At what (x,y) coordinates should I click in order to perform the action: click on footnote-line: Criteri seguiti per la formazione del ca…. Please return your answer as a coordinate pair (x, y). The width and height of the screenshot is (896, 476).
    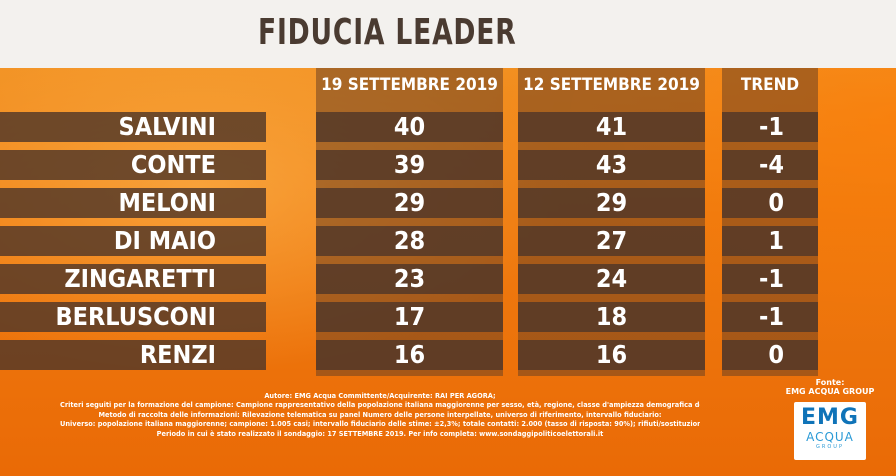
    Looking at the image, I should click on (380, 405).